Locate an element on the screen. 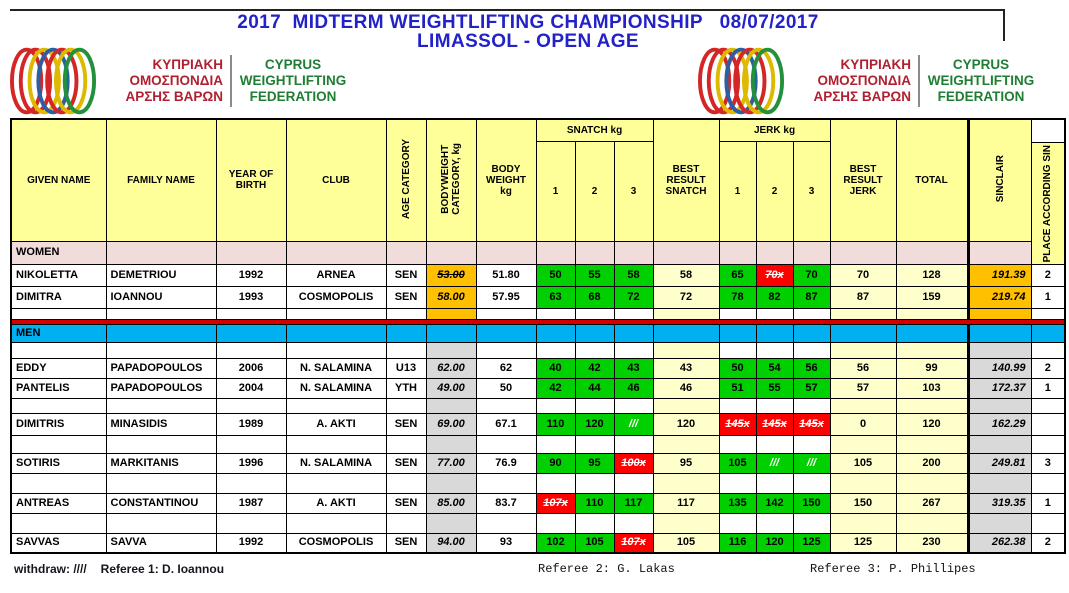 This screenshot has width=1069, height=593. cell-sinclair: 191.39 is located at coordinates (999, 275).